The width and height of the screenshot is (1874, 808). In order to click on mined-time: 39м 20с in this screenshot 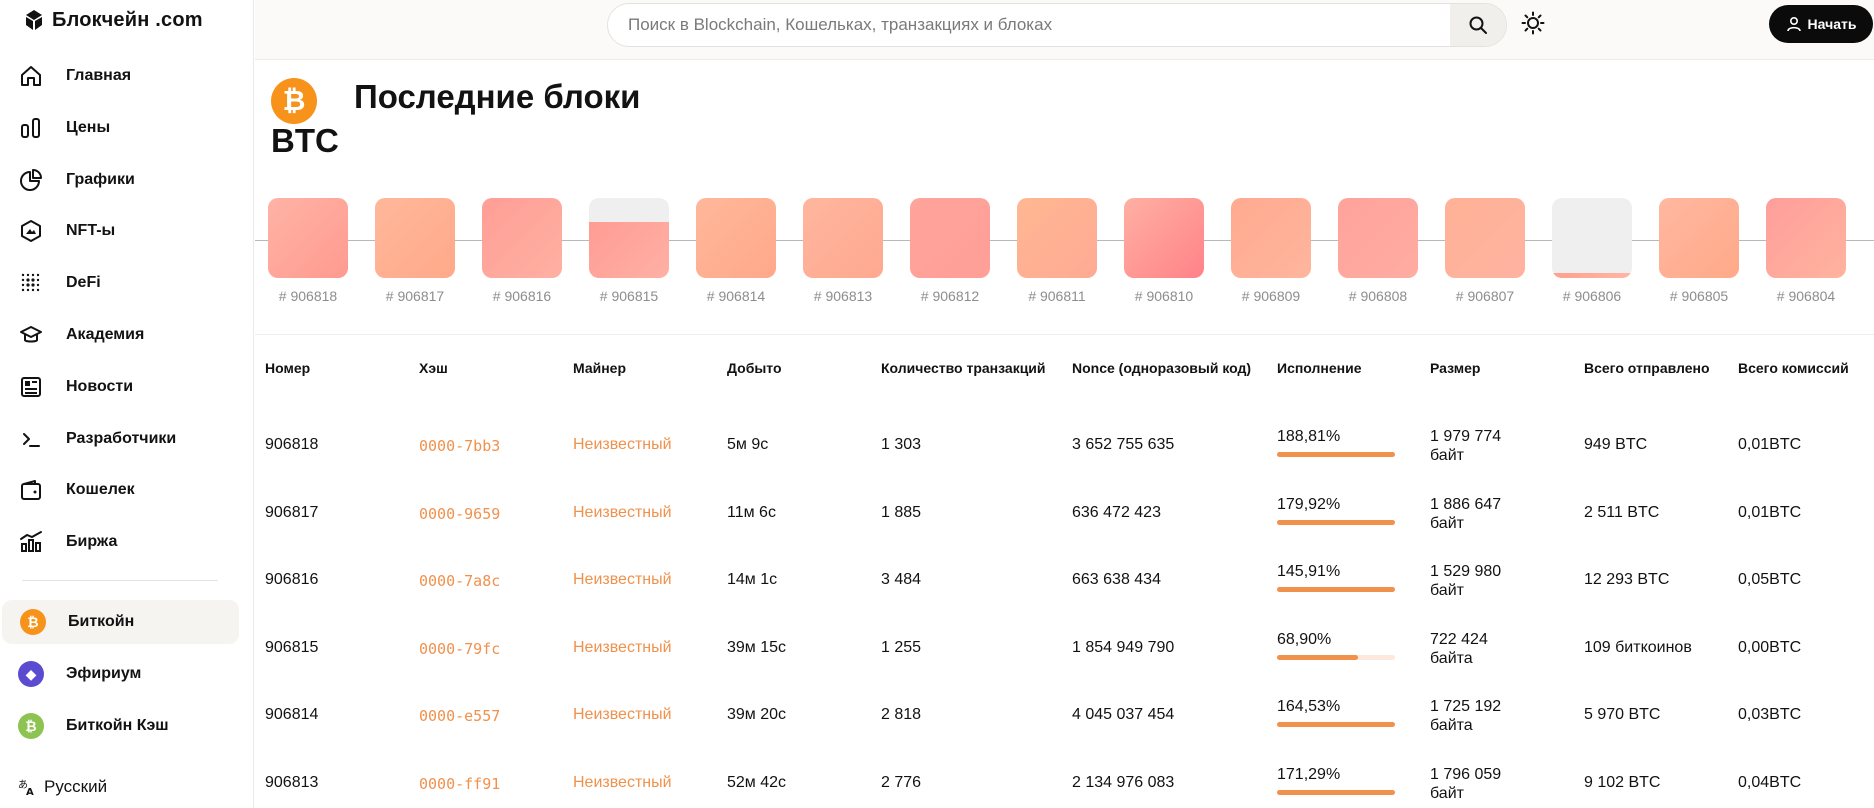, I will do `click(757, 715)`.